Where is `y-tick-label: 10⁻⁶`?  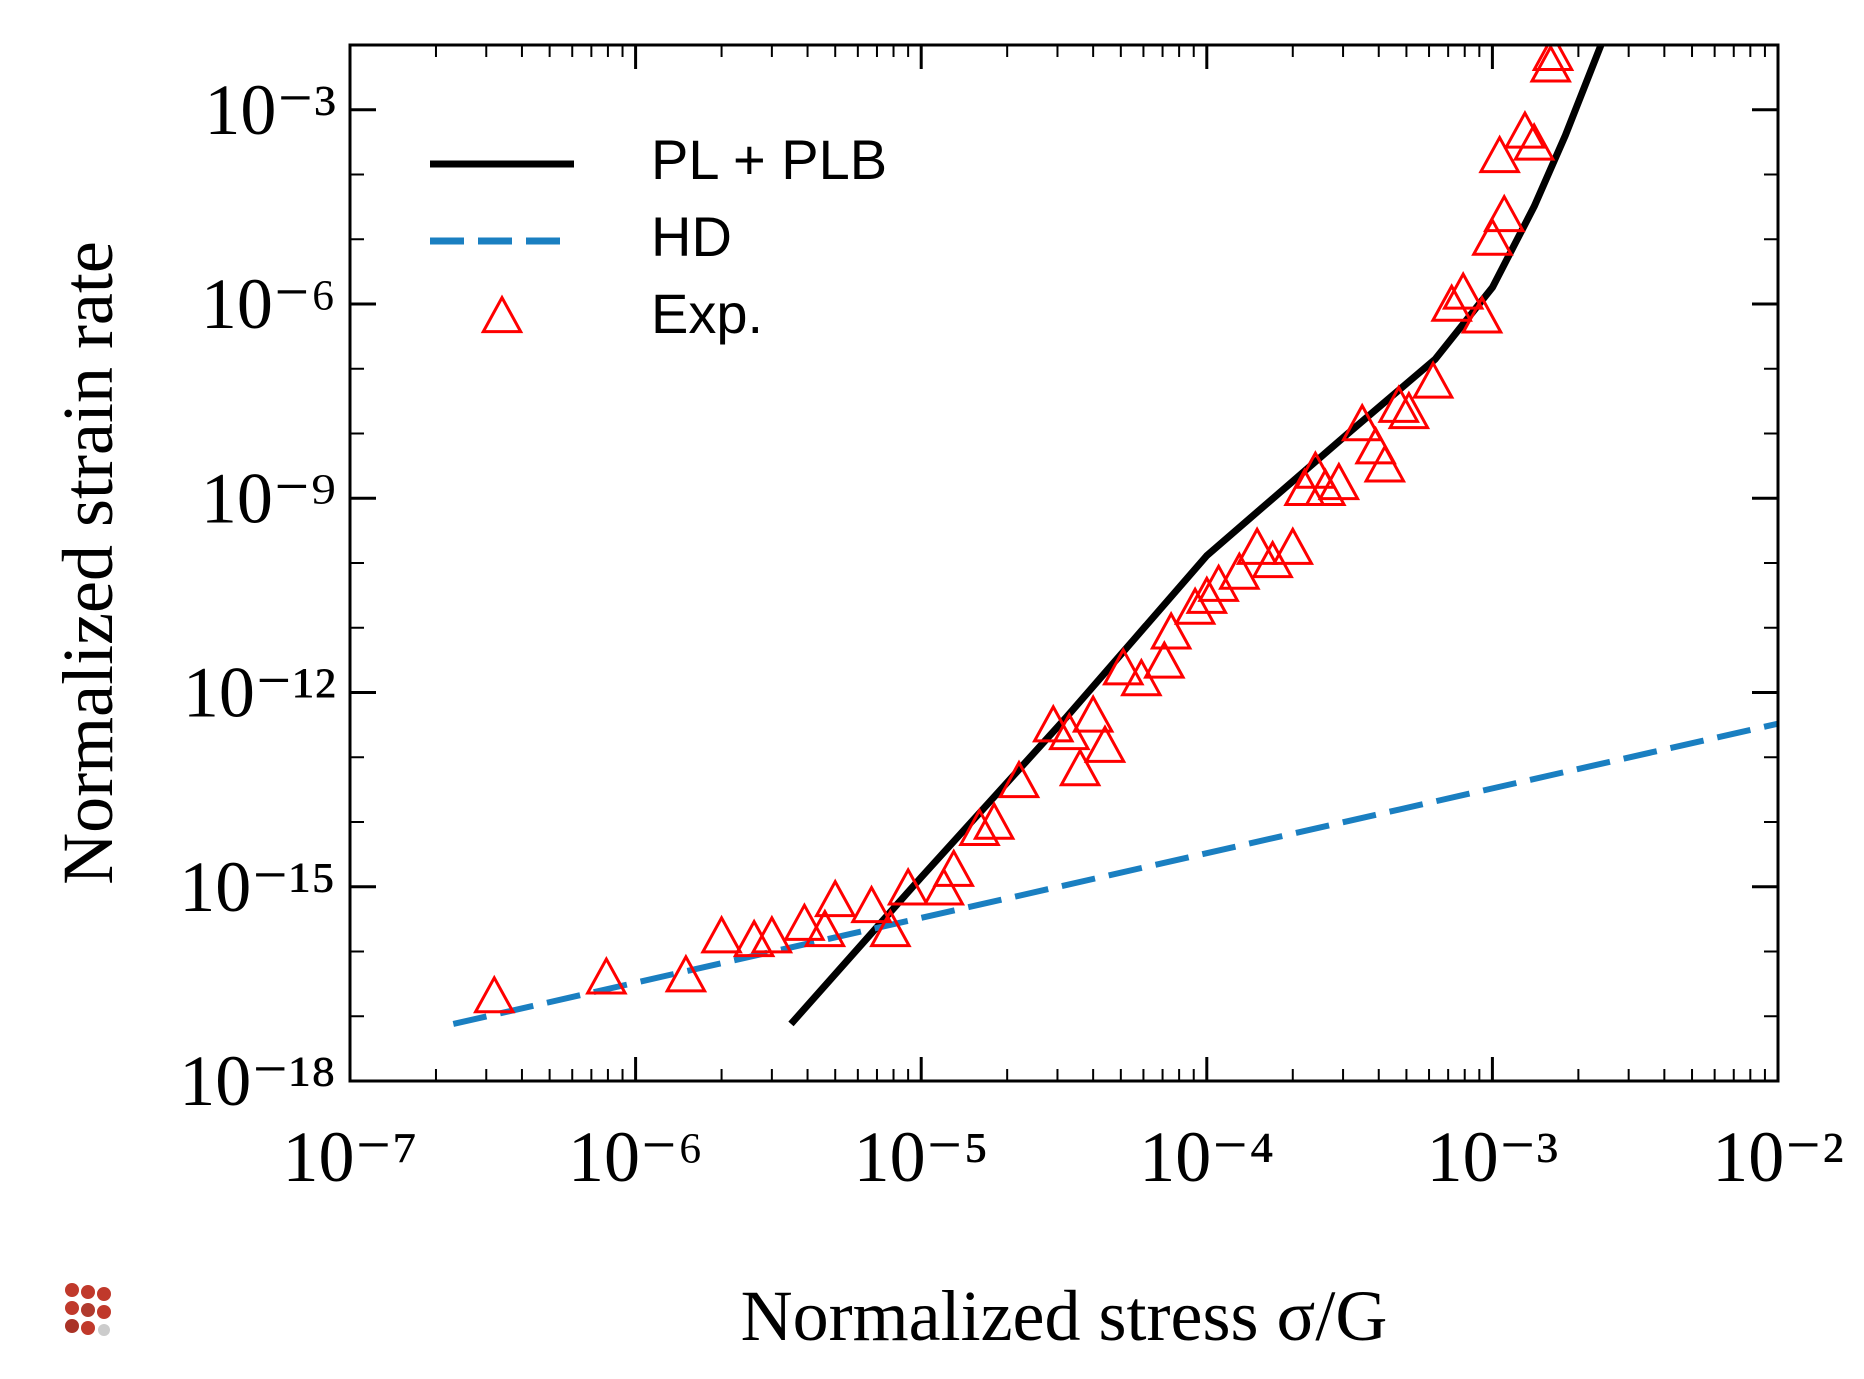
y-tick-label: 10⁻⁶ is located at coordinates (268, 304).